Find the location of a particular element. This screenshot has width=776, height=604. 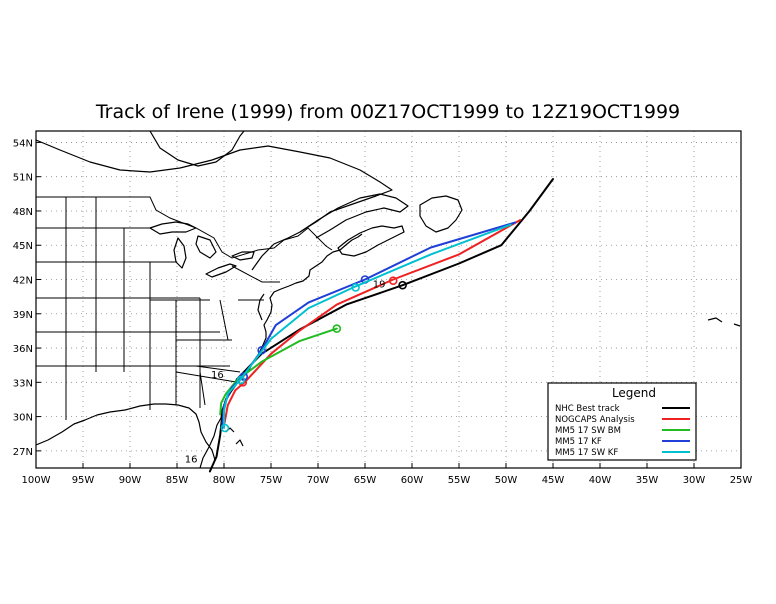

lake-superior-coastline is located at coordinates (173, 228).